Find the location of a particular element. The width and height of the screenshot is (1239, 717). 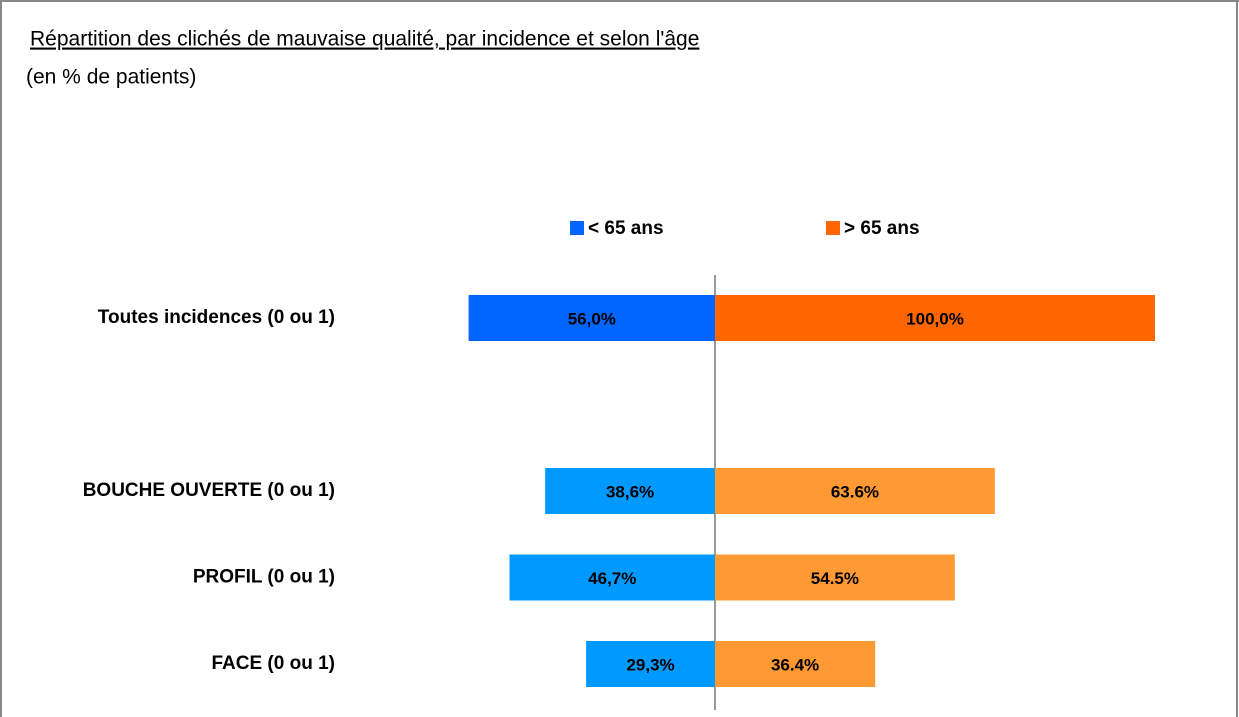

data-label: 56,0% is located at coordinates (592, 318).